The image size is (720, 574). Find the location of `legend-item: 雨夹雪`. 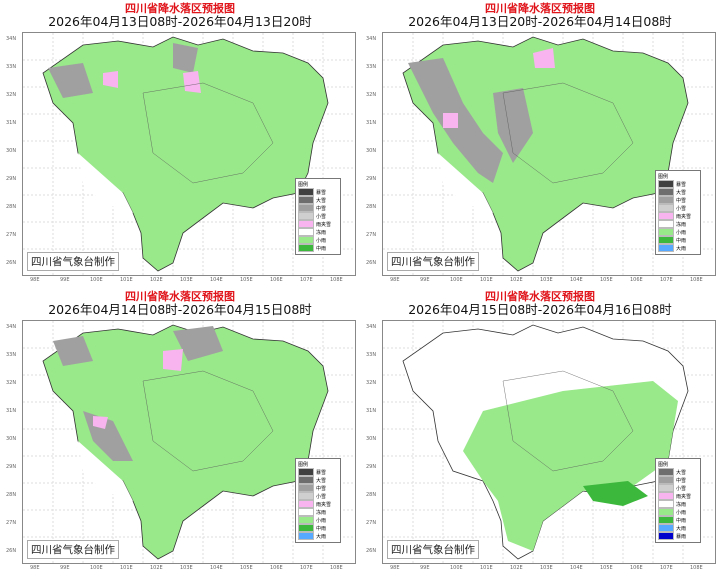

legend-item: 雨夹雪 is located at coordinates (678, 216).